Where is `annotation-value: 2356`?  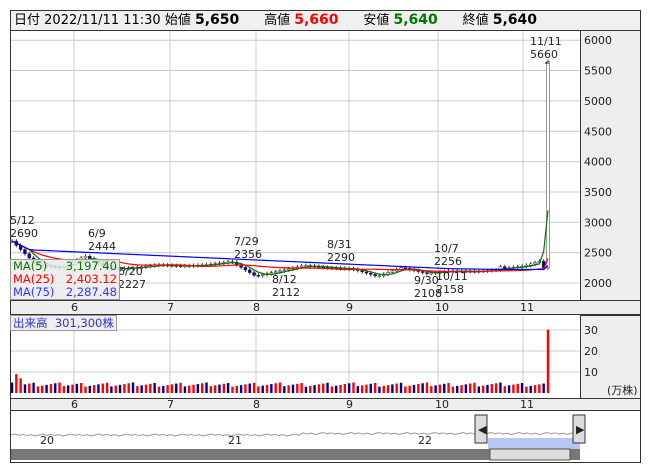
annotation-value: 2356 is located at coordinates (248, 254).